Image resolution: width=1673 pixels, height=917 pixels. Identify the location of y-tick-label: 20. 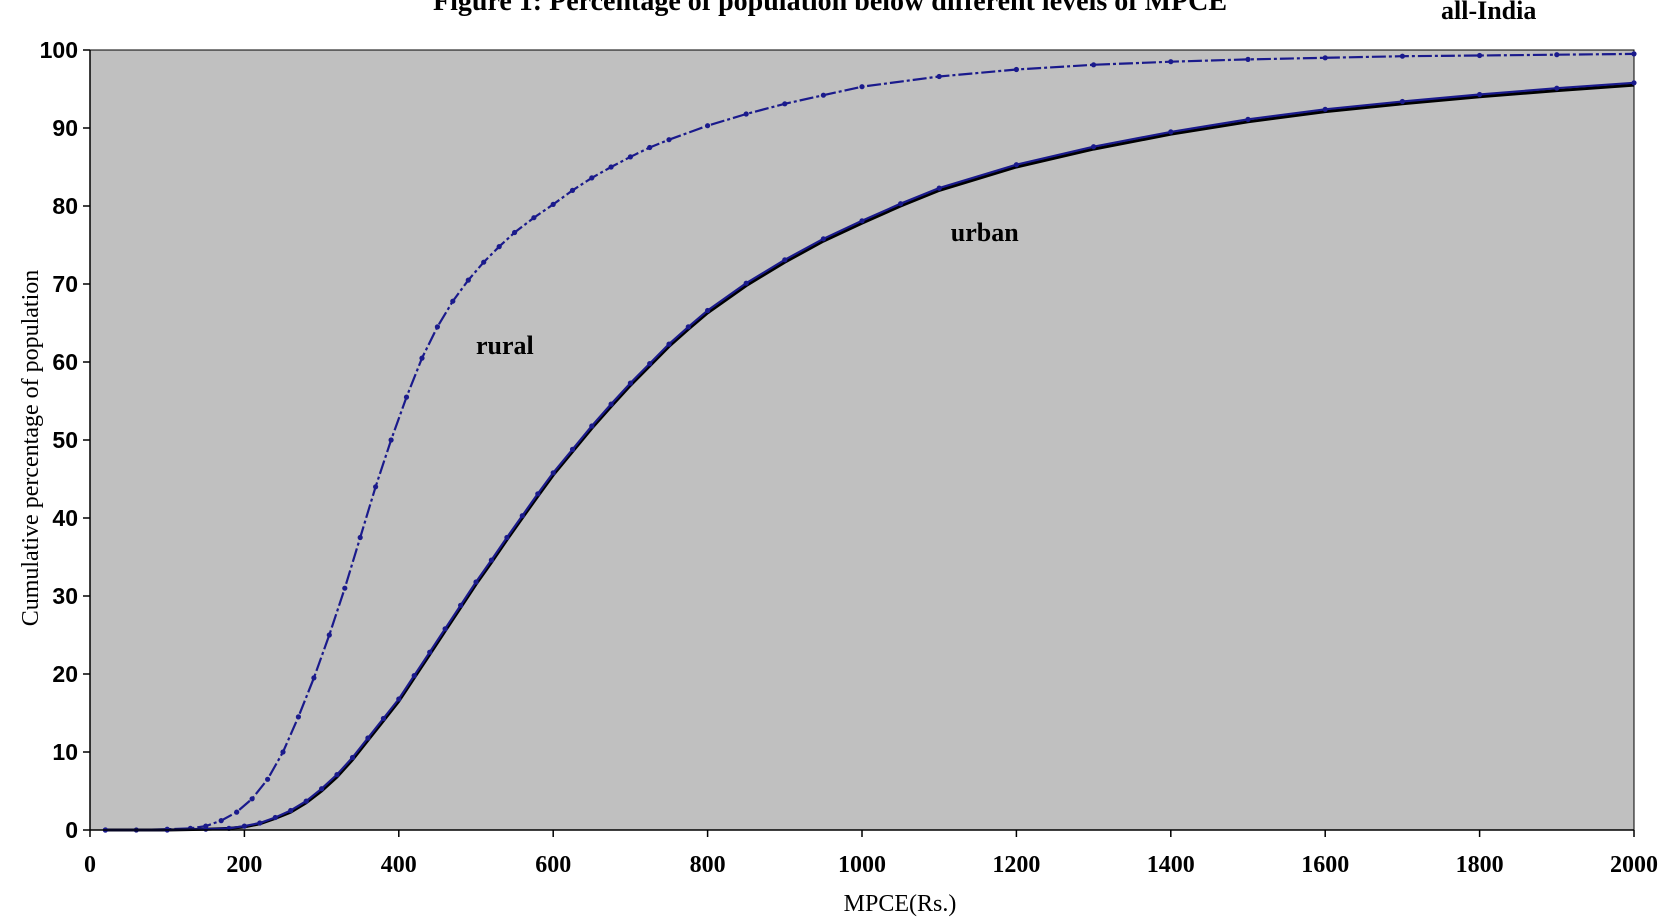
(65, 674).